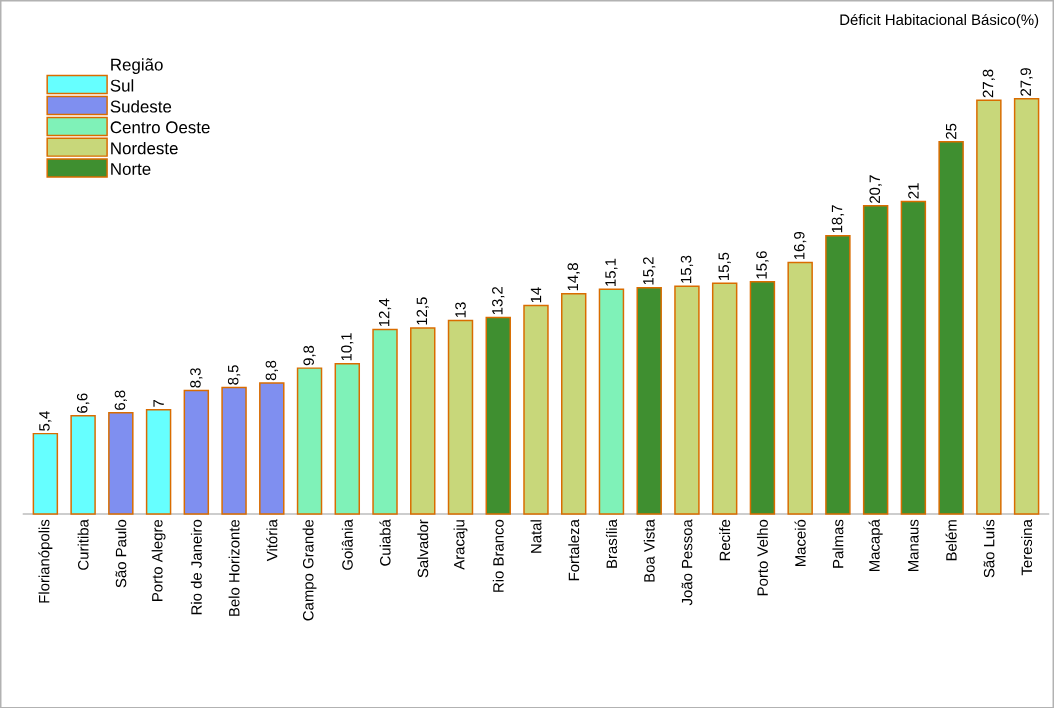  Describe the element at coordinates (121, 553) in the screenshot. I see `x-tick-label: São Paulo` at that location.